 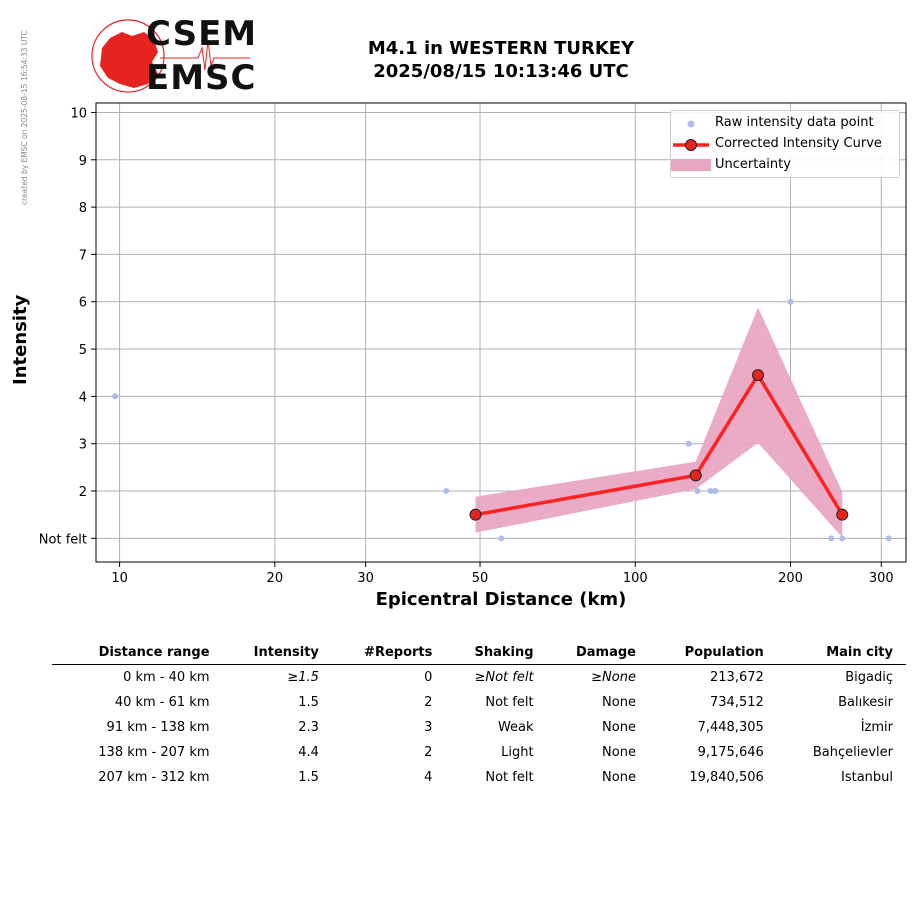 I want to click on cell-reports: 4, so click(x=428, y=777).